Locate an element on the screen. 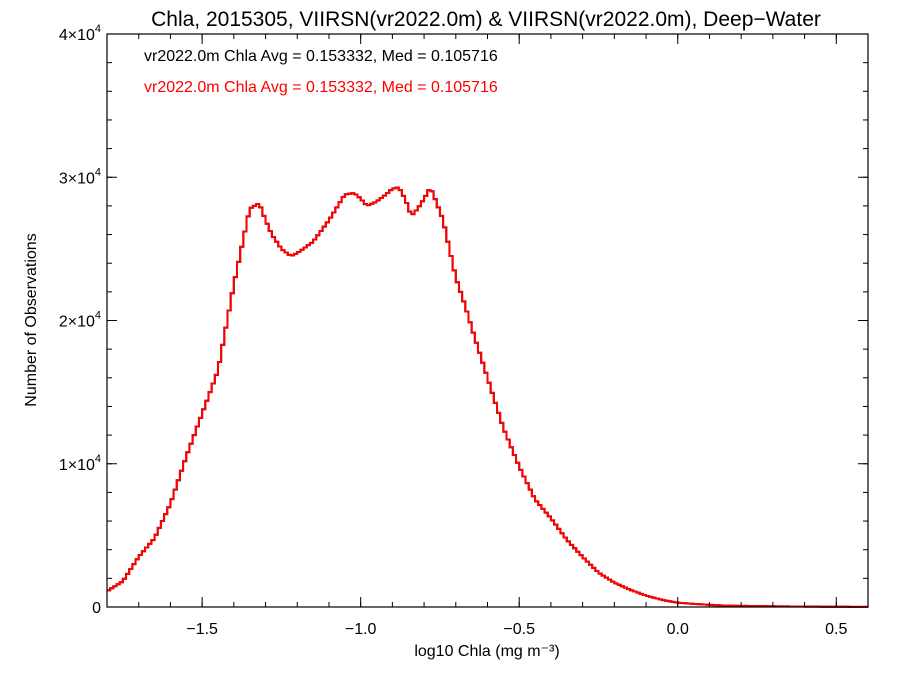 The width and height of the screenshot is (900, 675). x-tick-label: 0.0 is located at coordinates (678, 629).